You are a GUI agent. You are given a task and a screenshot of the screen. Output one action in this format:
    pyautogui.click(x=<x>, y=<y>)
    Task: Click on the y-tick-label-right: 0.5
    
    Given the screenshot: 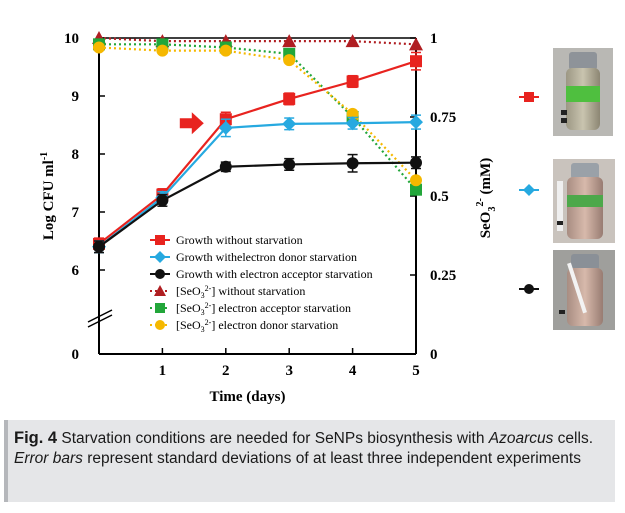 What is the action you would take?
    pyautogui.click(x=439, y=197)
    